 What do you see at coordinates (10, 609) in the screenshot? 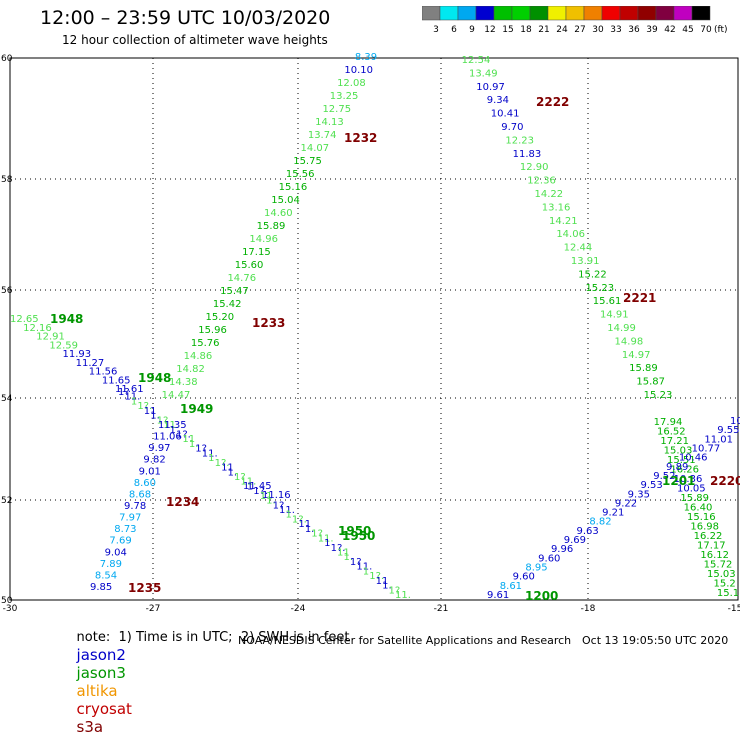
I see `lon-label: -30` at bounding box center [10, 609].